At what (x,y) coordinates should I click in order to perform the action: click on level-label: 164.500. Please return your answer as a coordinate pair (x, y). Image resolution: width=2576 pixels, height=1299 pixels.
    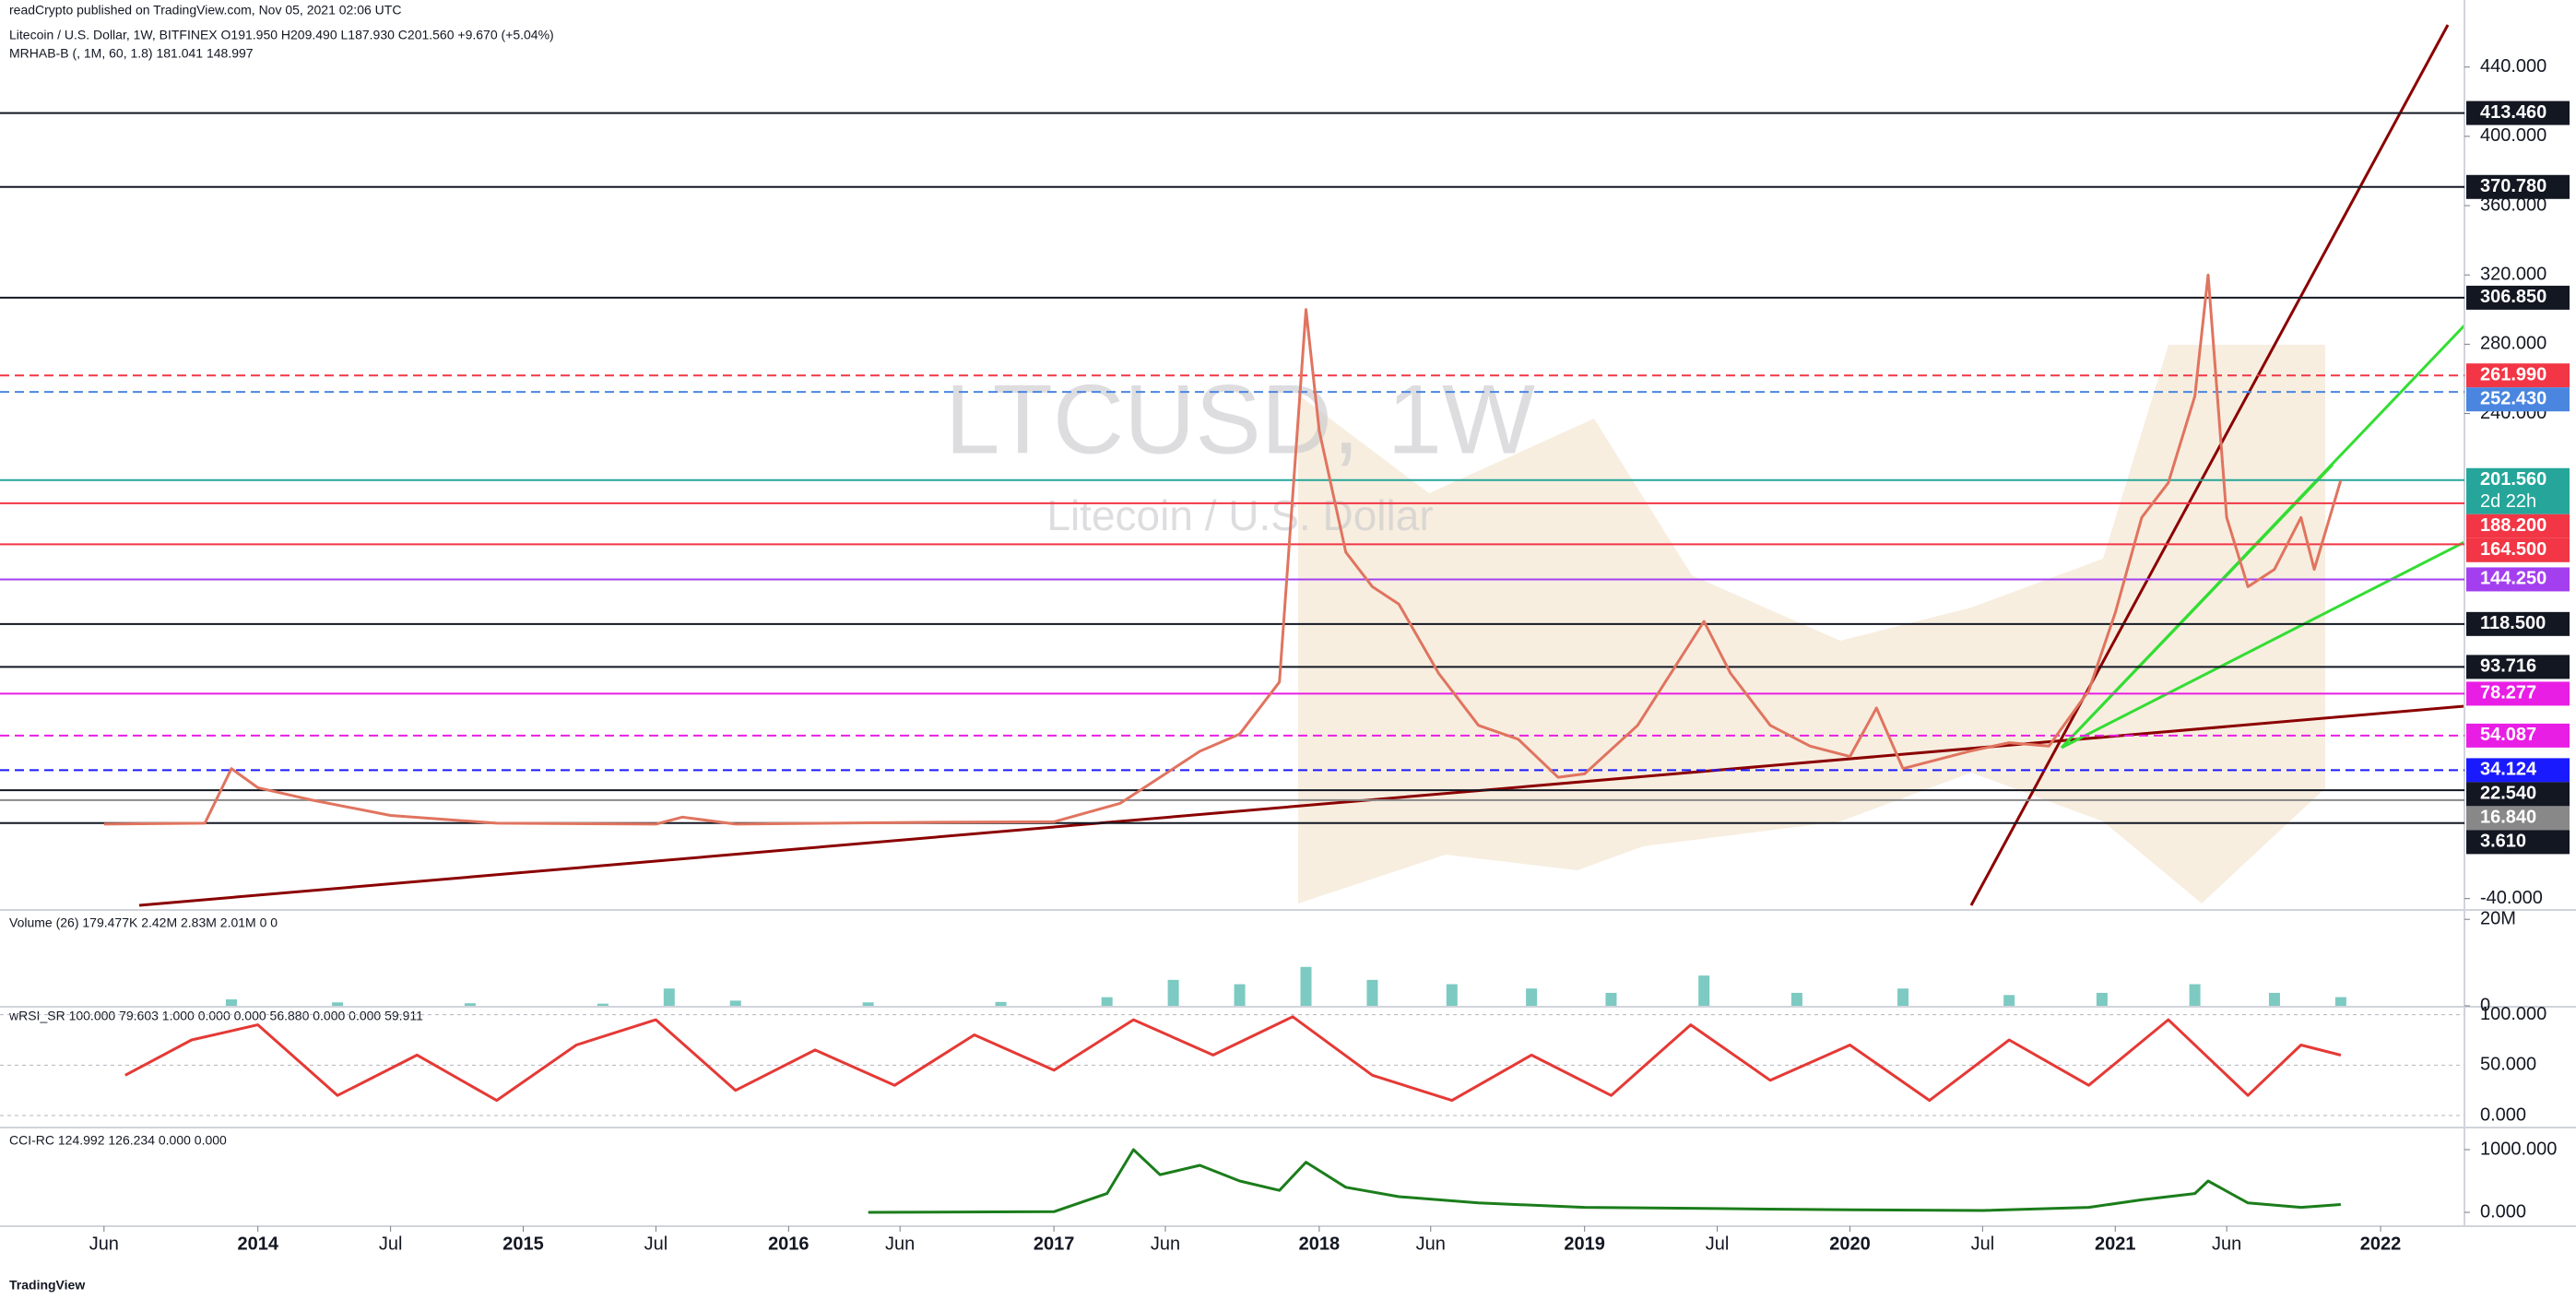
    Looking at the image, I should click on (2513, 550).